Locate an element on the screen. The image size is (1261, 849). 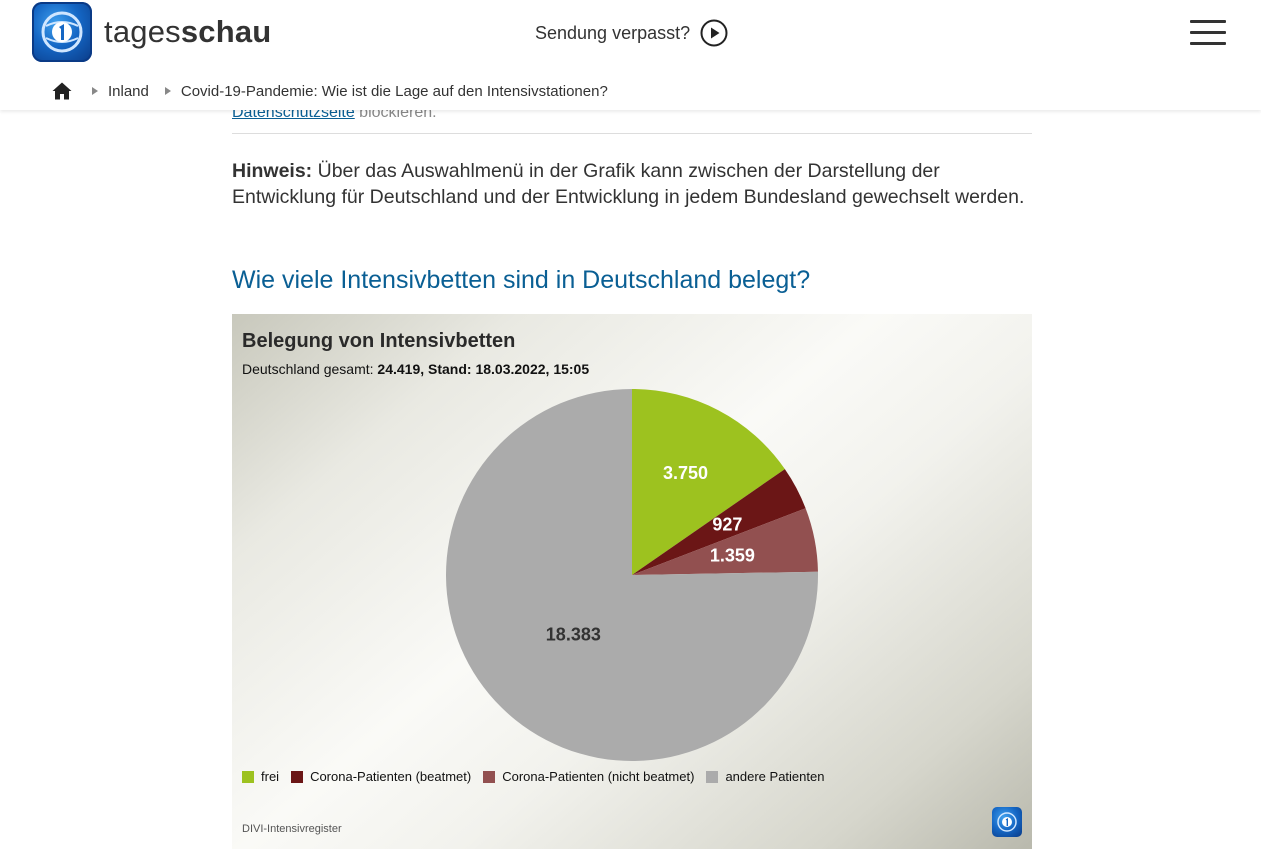
tagesschau-logo is located at coordinates (62, 32).